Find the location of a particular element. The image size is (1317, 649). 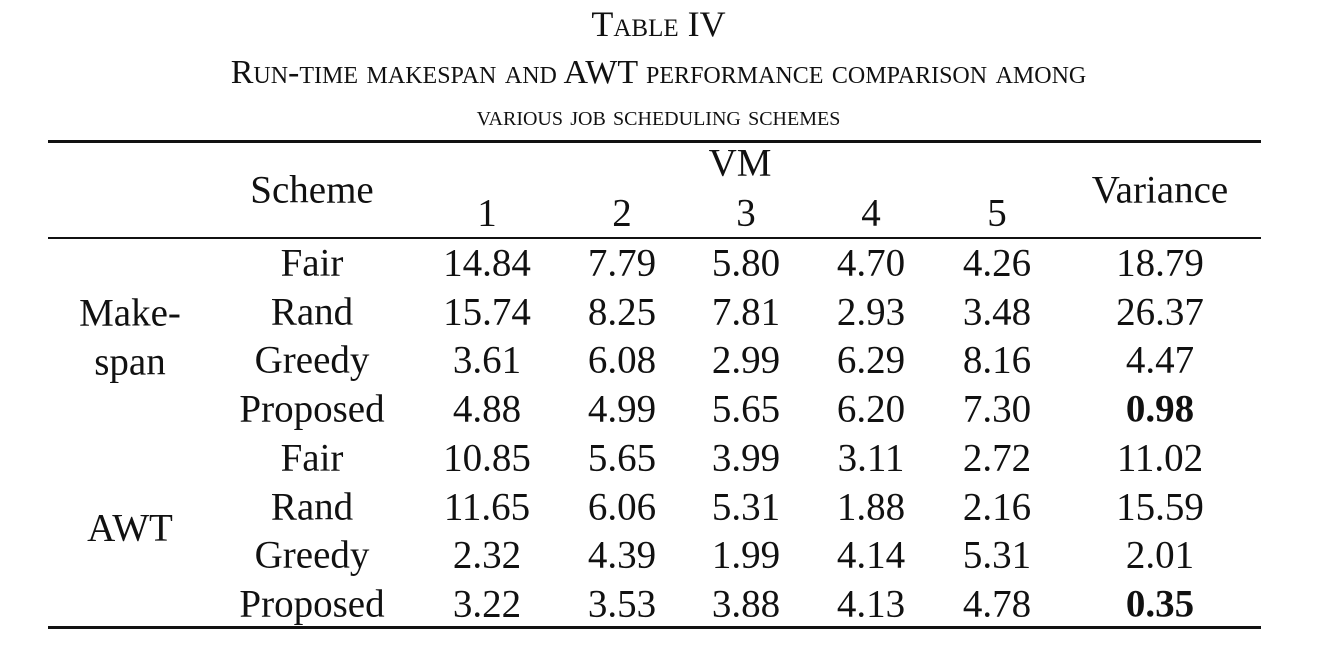

vm-3-cell: 5.31 is located at coordinates (746, 506).